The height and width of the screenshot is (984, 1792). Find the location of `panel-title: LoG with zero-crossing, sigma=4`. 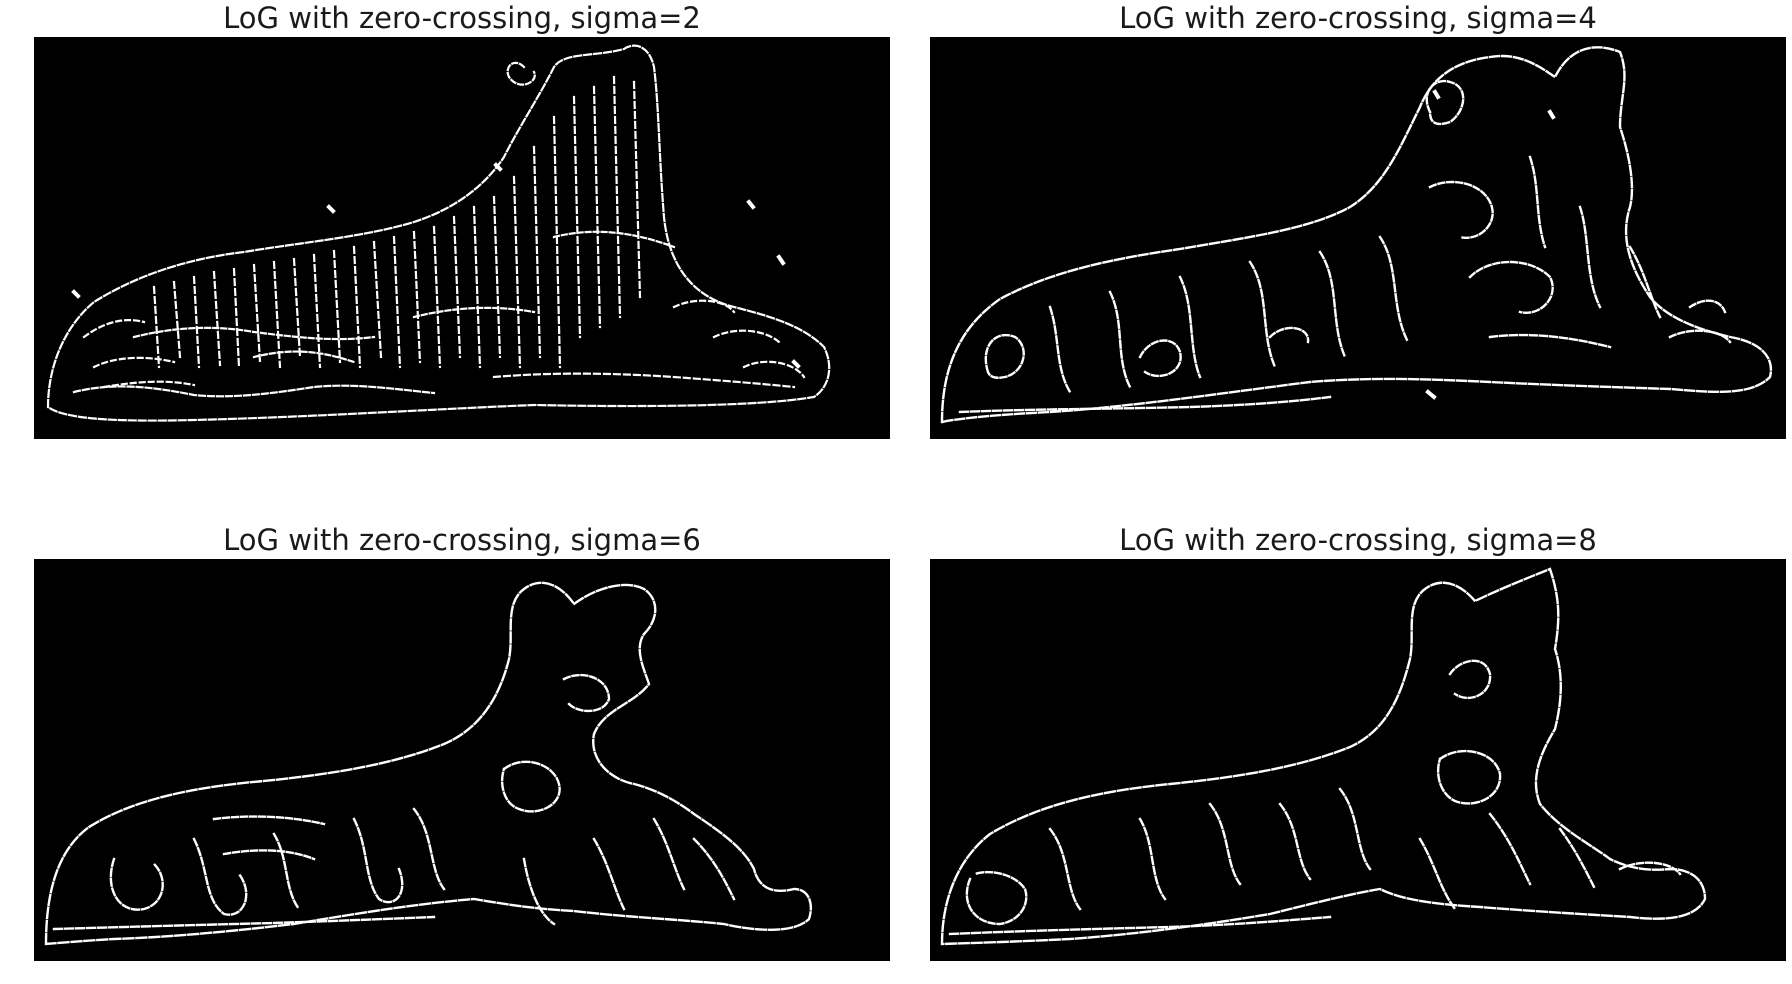

panel-title: LoG with zero-crossing, sigma=4 is located at coordinates (1358, 18).